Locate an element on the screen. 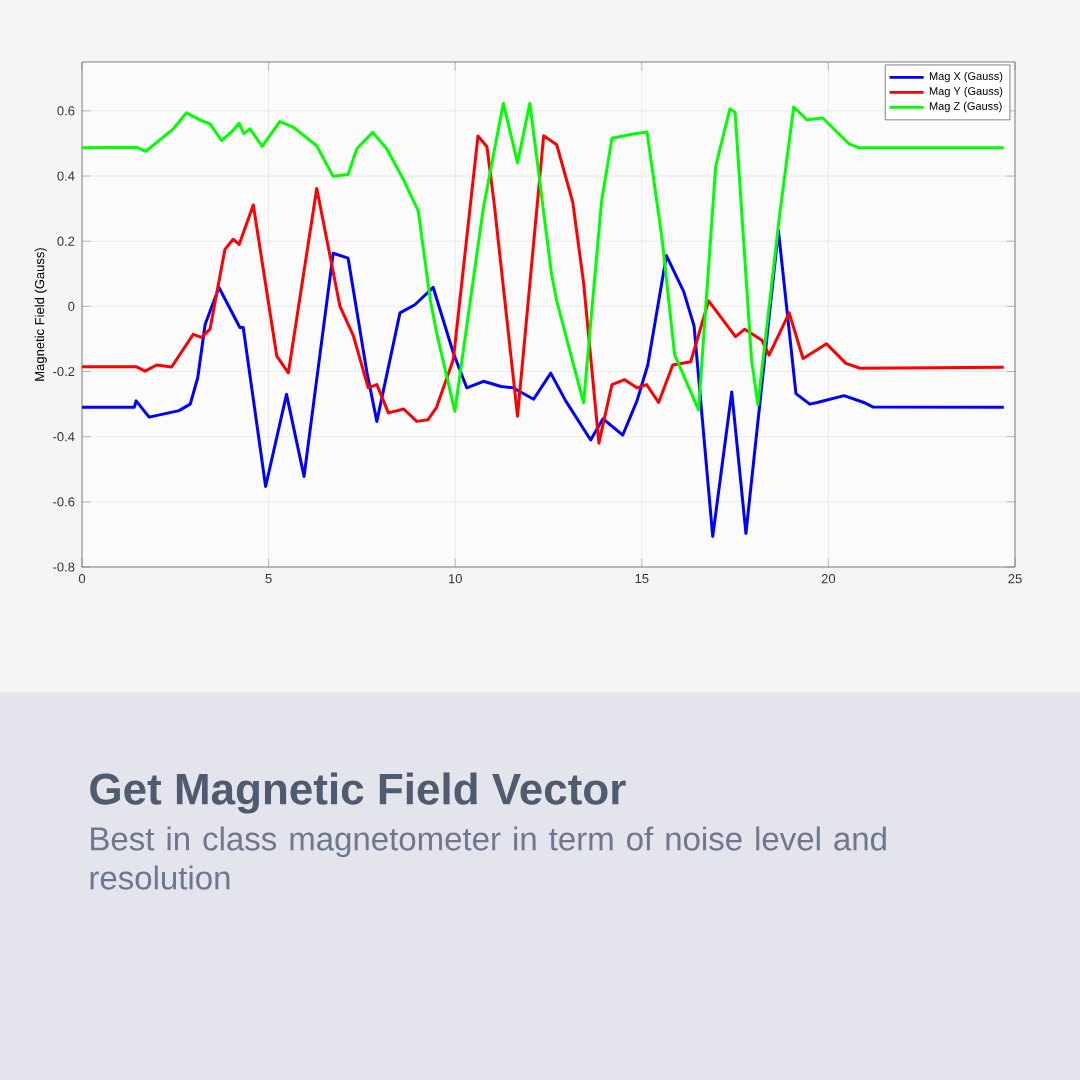 The width and height of the screenshot is (1080, 1080). x-tick-label: 15 is located at coordinates (642, 579).